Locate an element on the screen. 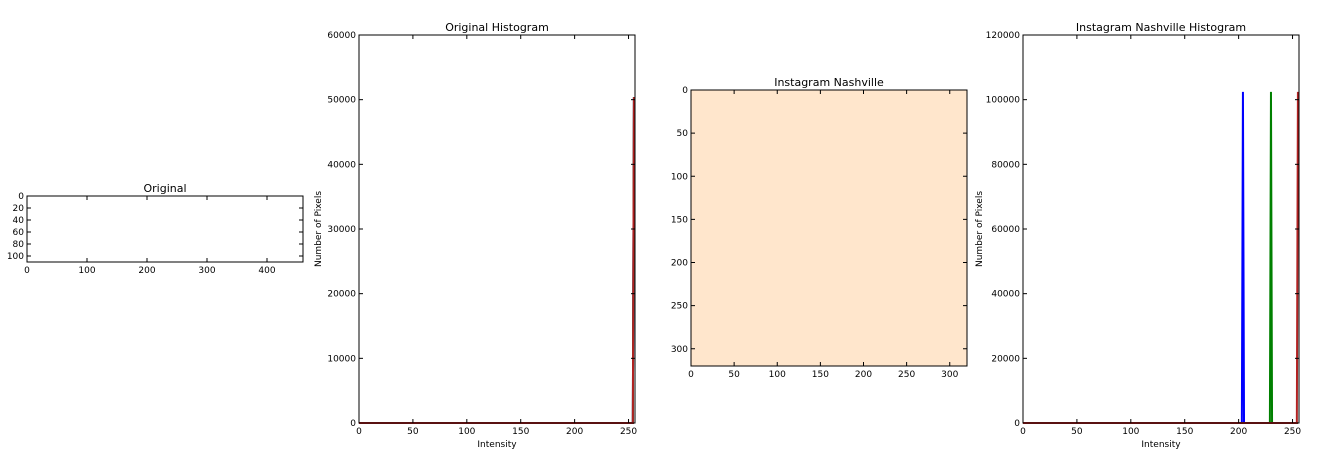 Image resolution: width=1328 pixels, height=468 pixels. panel-original-xtick-label: 0 is located at coordinates (27, 271).